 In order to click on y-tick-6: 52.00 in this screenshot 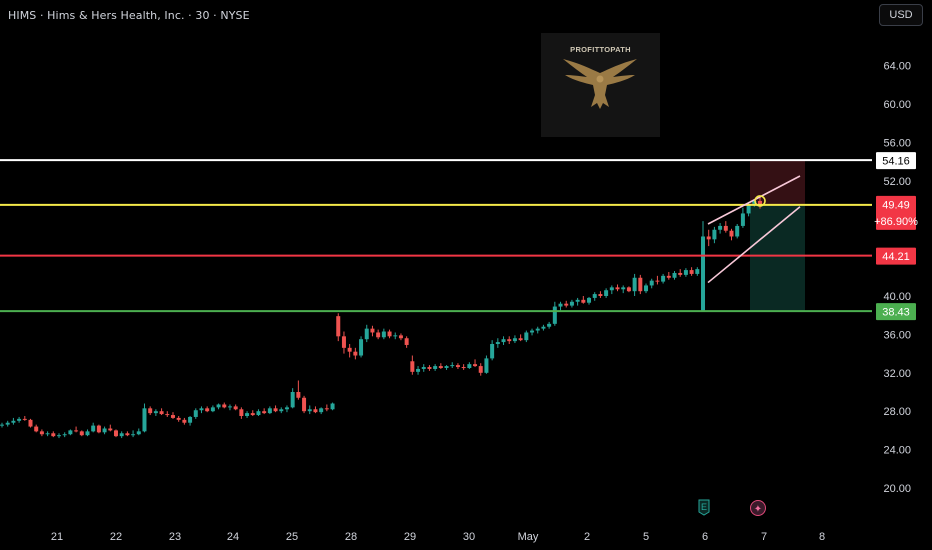, I will do `click(897, 182)`.